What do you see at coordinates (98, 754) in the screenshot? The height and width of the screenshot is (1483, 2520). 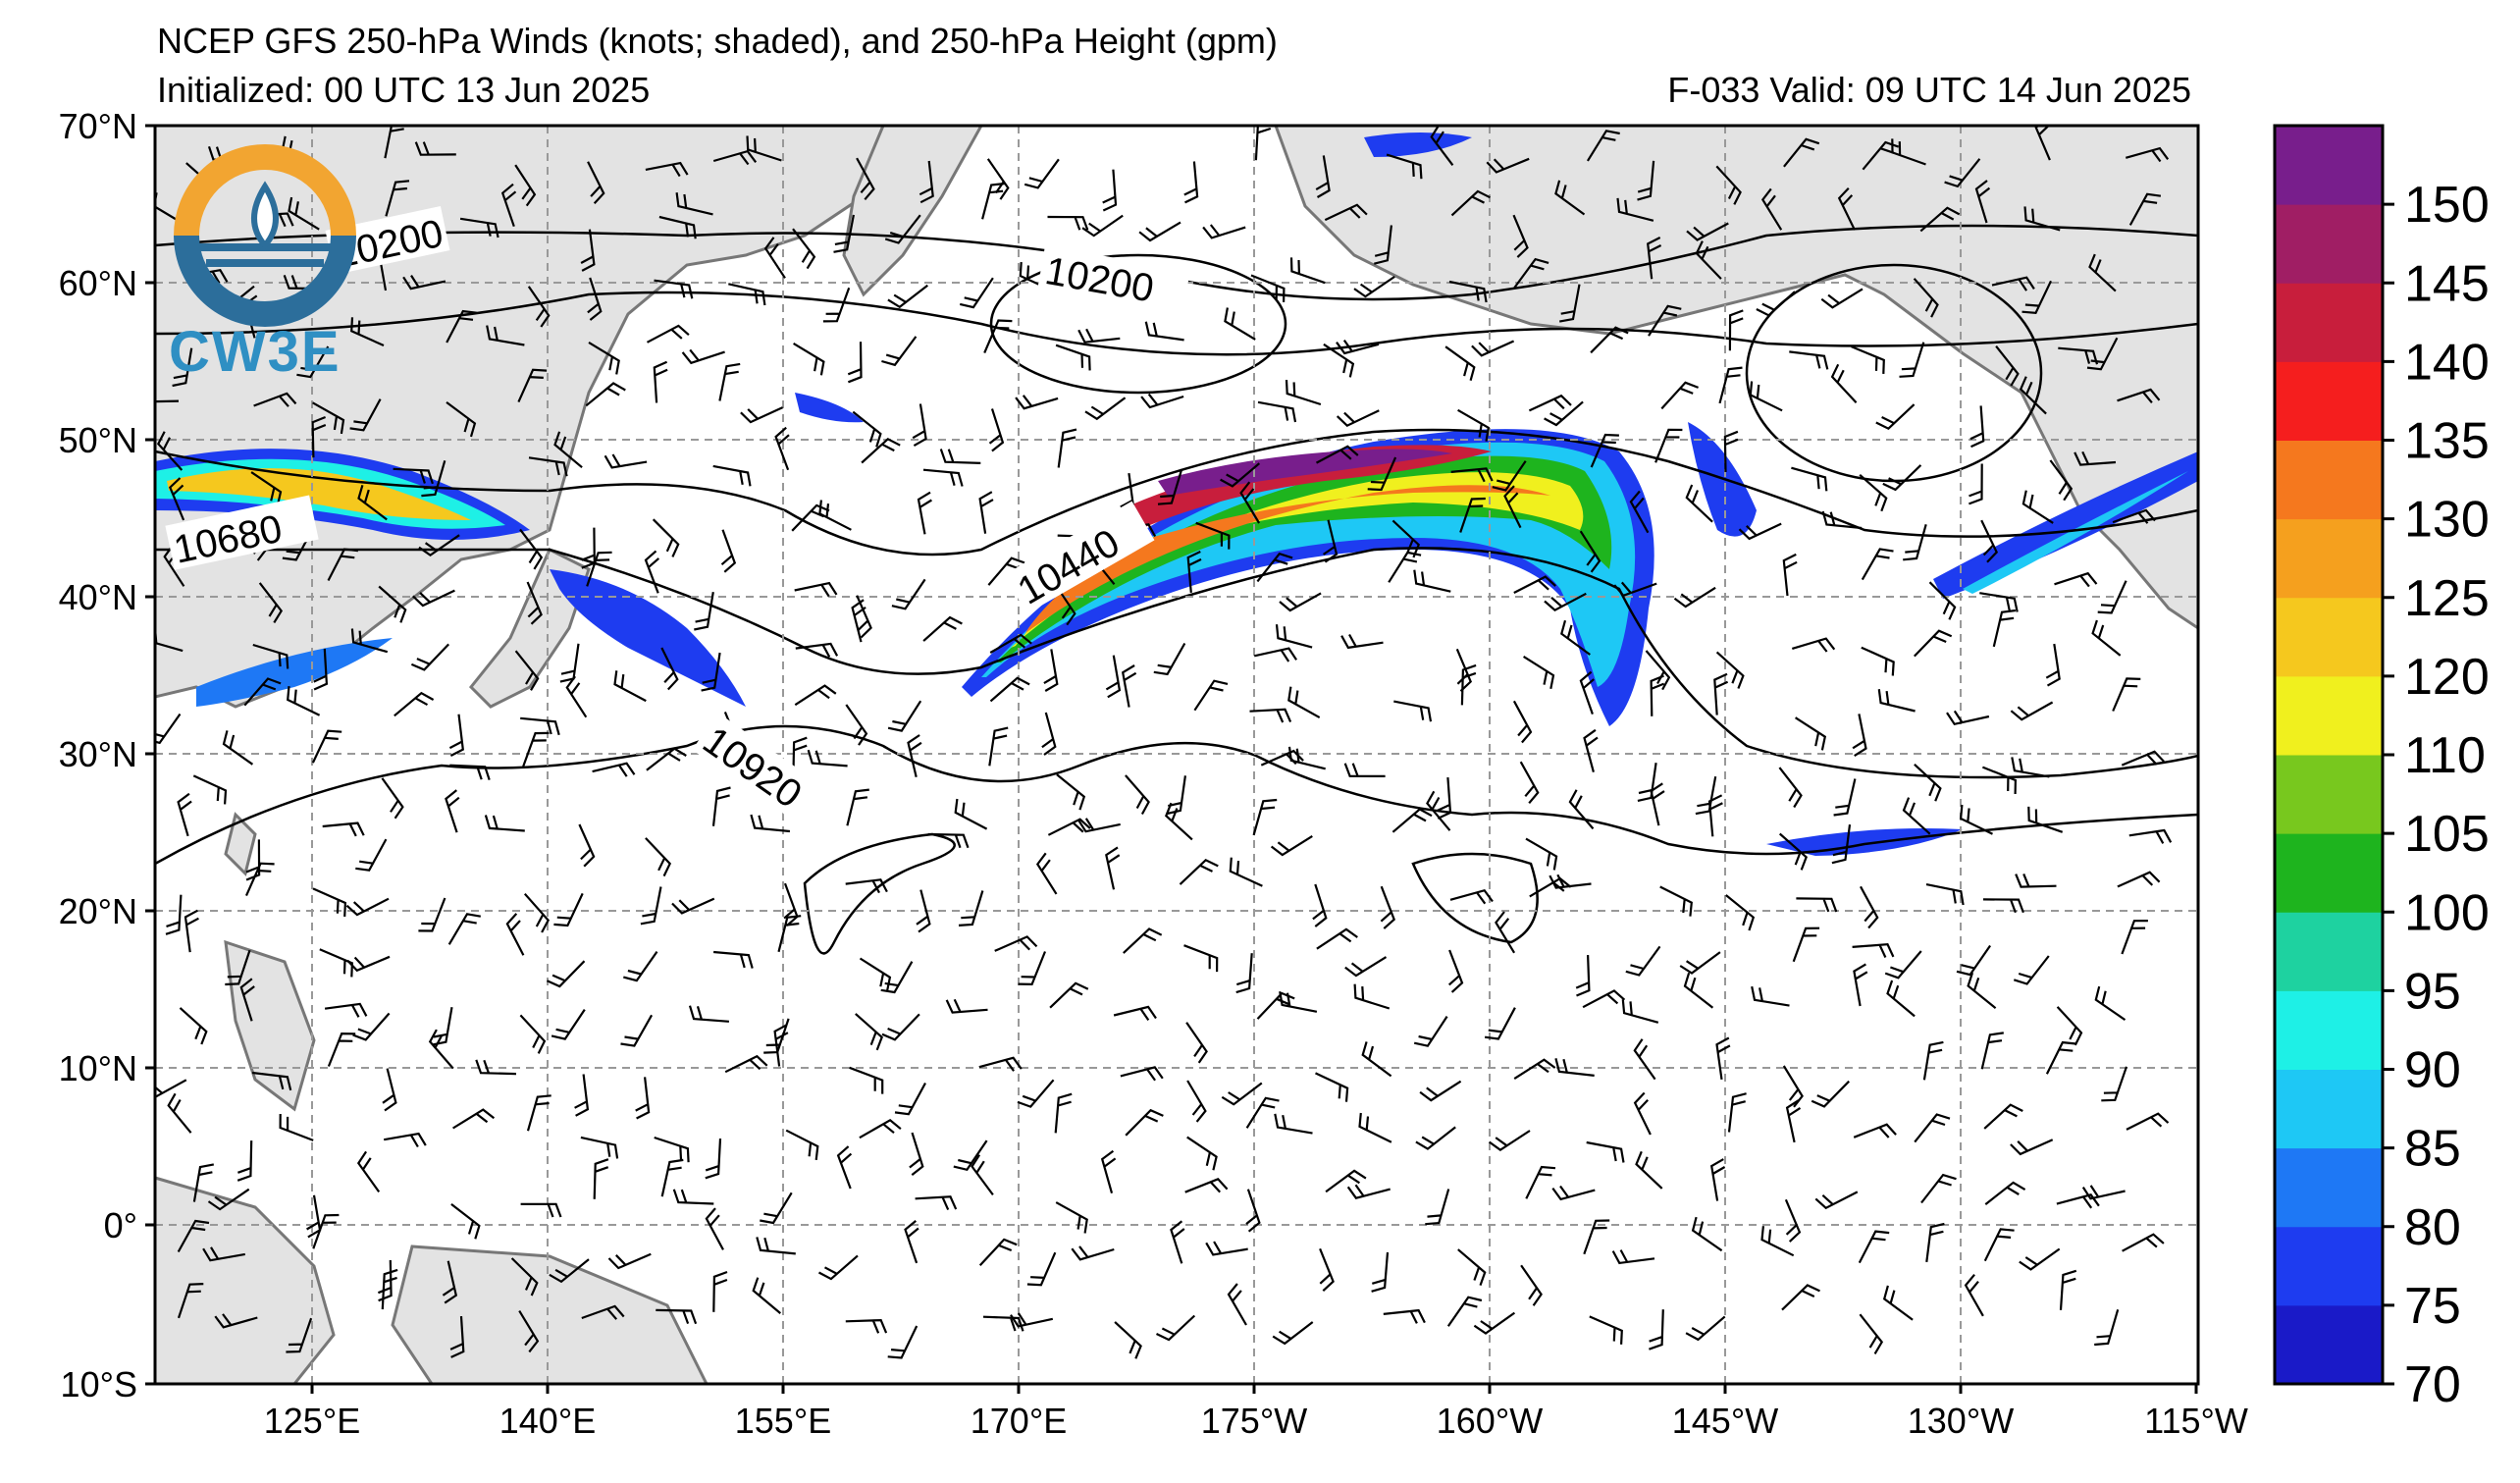 I see `lat-label: 30°N` at bounding box center [98, 754].